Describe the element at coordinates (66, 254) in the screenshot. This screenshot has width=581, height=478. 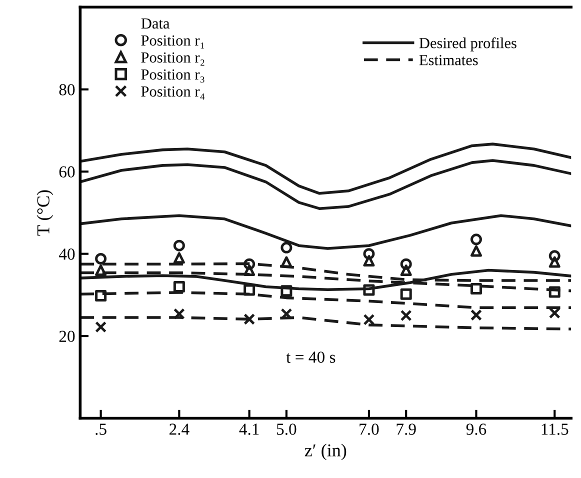
I see `y-tick-label: 40` at that location.